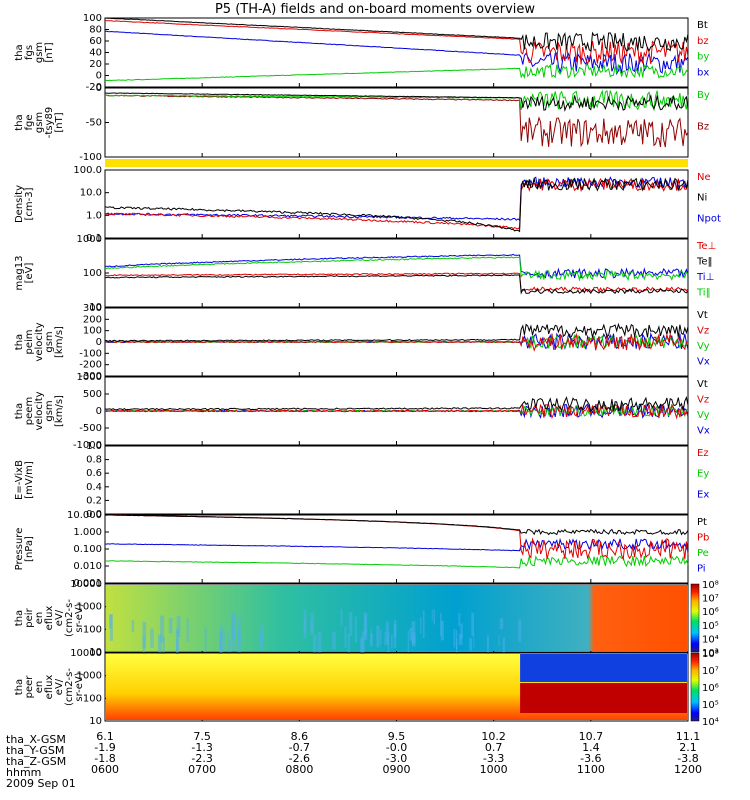 This screenshot has width=750, height=800. What do you see at coordinates (396, 758) in the screenshot?
I see `ephemeris-value: -3.0` at bounding box center [396, 758].